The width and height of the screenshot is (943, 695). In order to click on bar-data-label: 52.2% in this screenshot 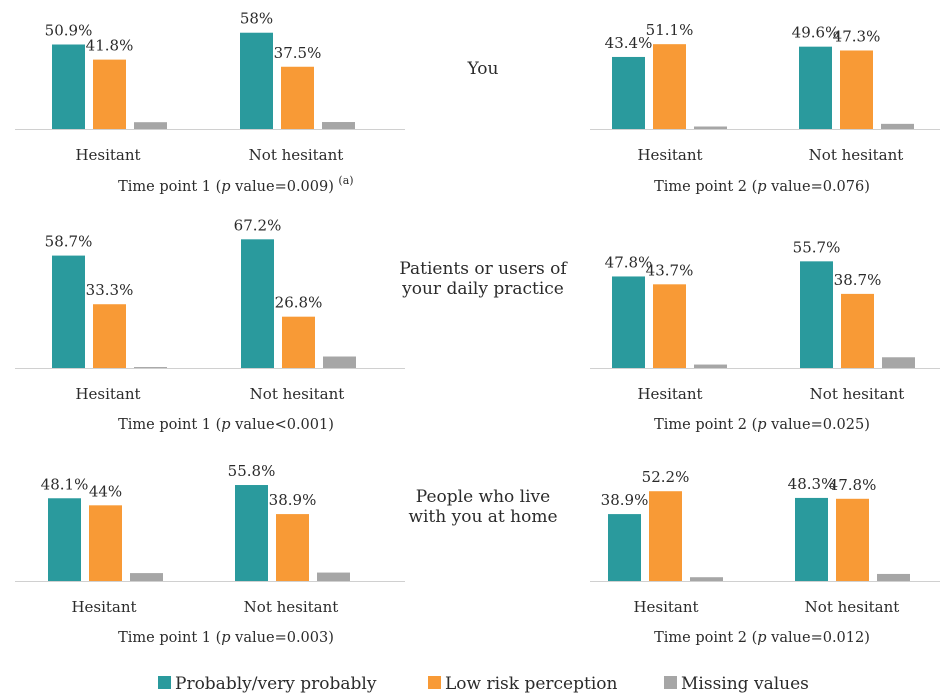, I will do `click(666, 477)`.